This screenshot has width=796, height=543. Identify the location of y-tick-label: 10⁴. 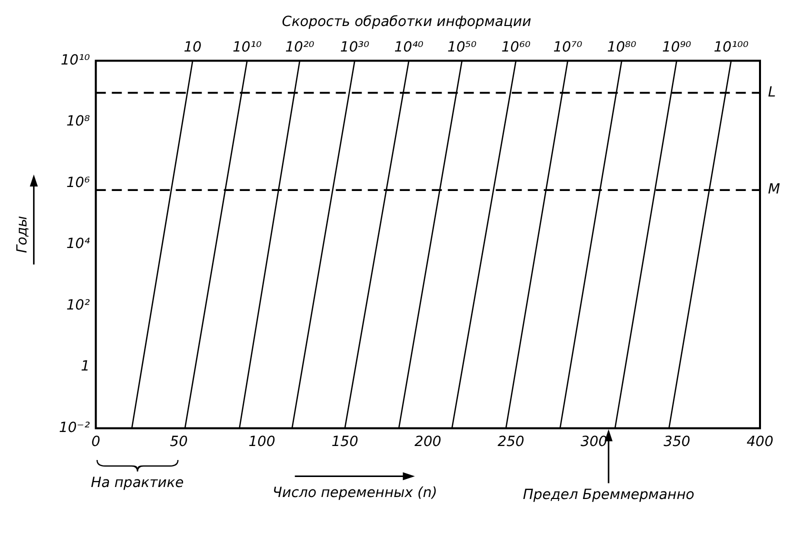
(78, 244).